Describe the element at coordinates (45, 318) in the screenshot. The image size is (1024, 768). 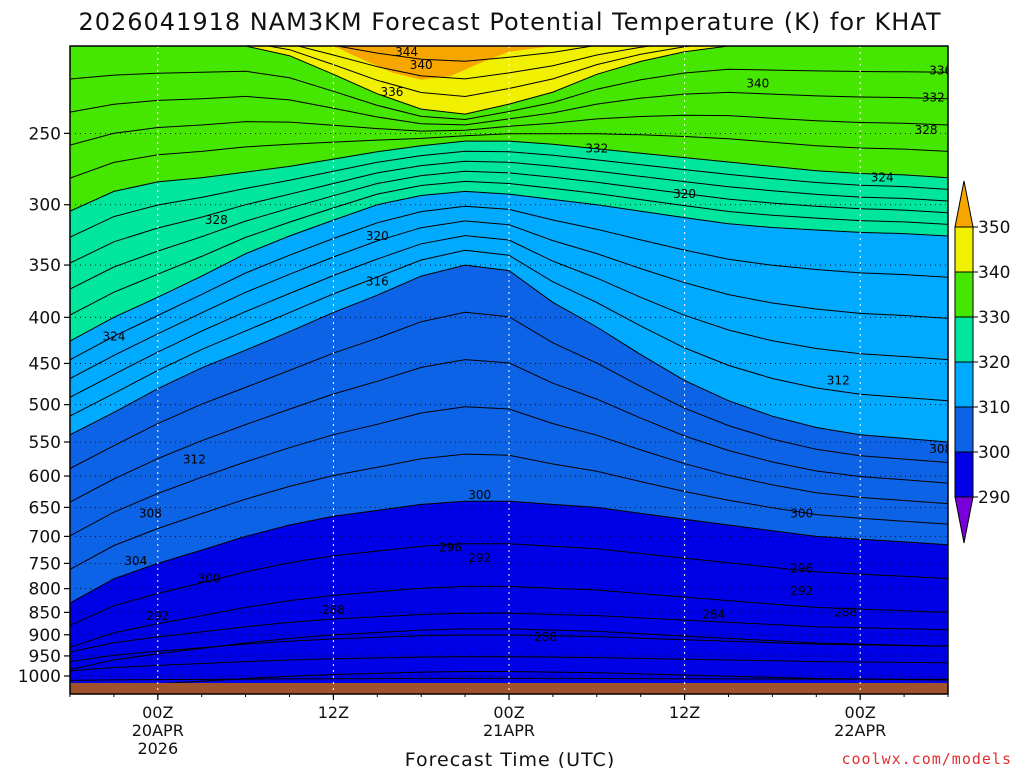
I see `y-tick-label: 400` at that location.